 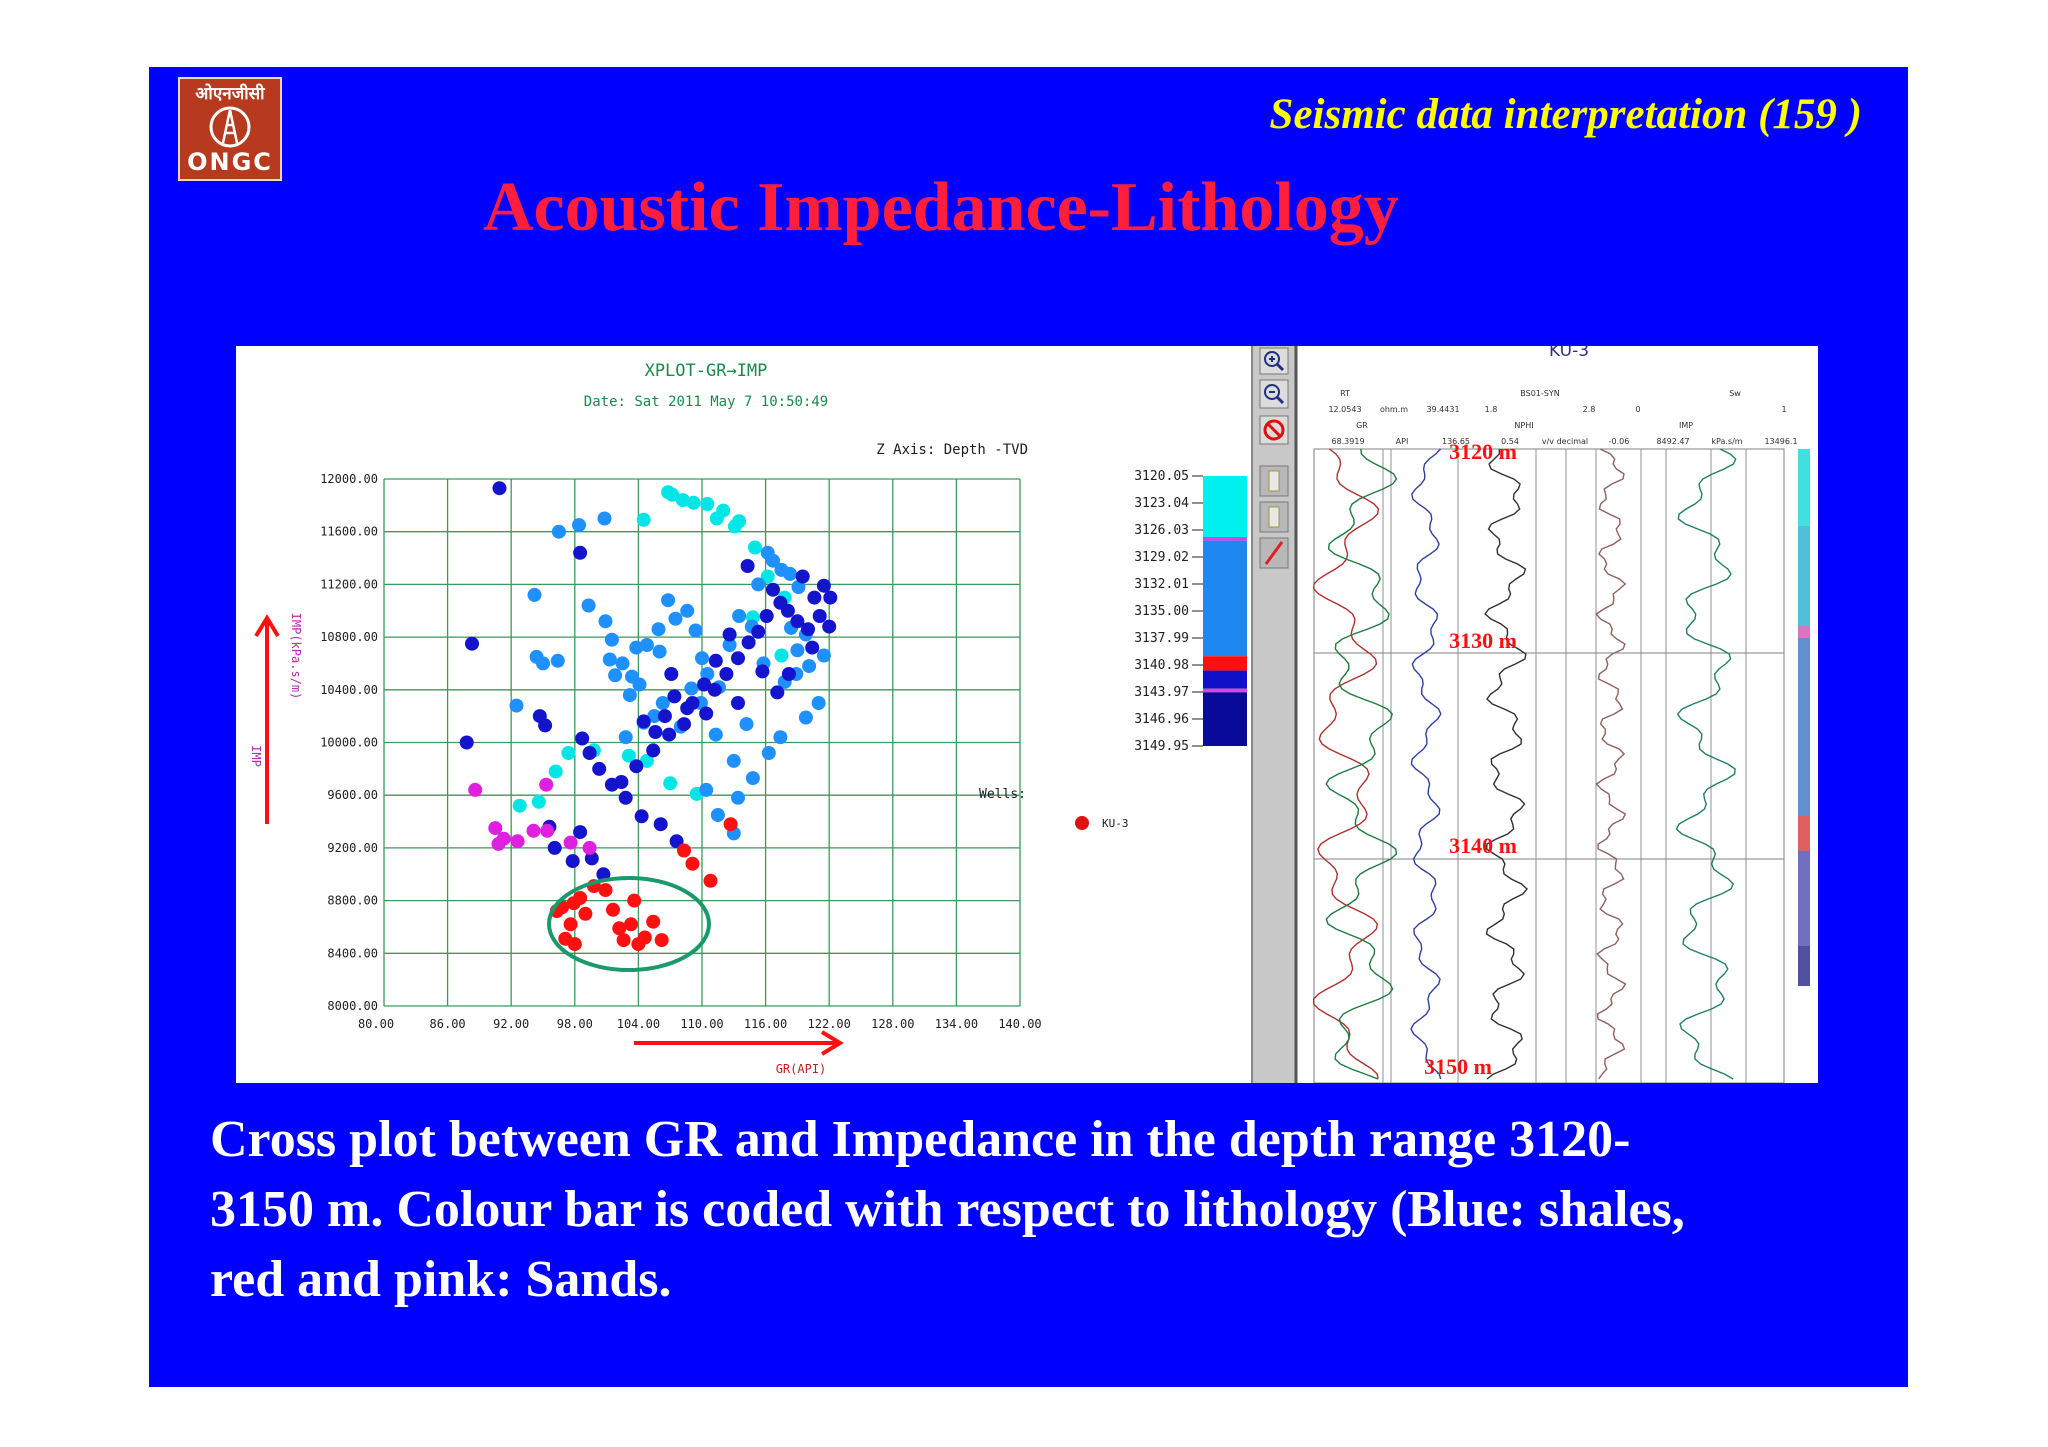 What do you see at coordinates (1637, 409) in the screenshot?
I see `log-header-text: 0` at bounding box center [1637, 409].